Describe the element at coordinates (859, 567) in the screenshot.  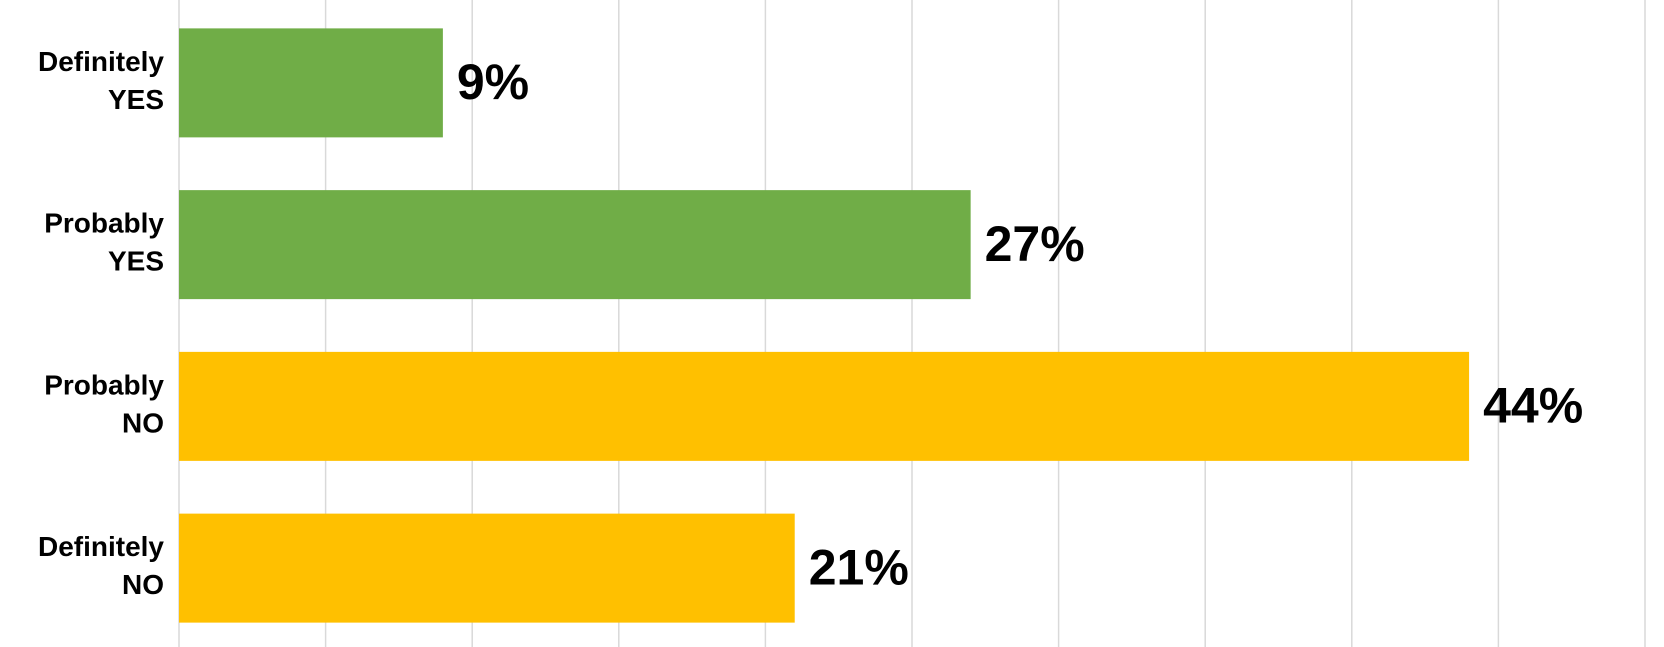
I see `value-label: 21%` at that location.